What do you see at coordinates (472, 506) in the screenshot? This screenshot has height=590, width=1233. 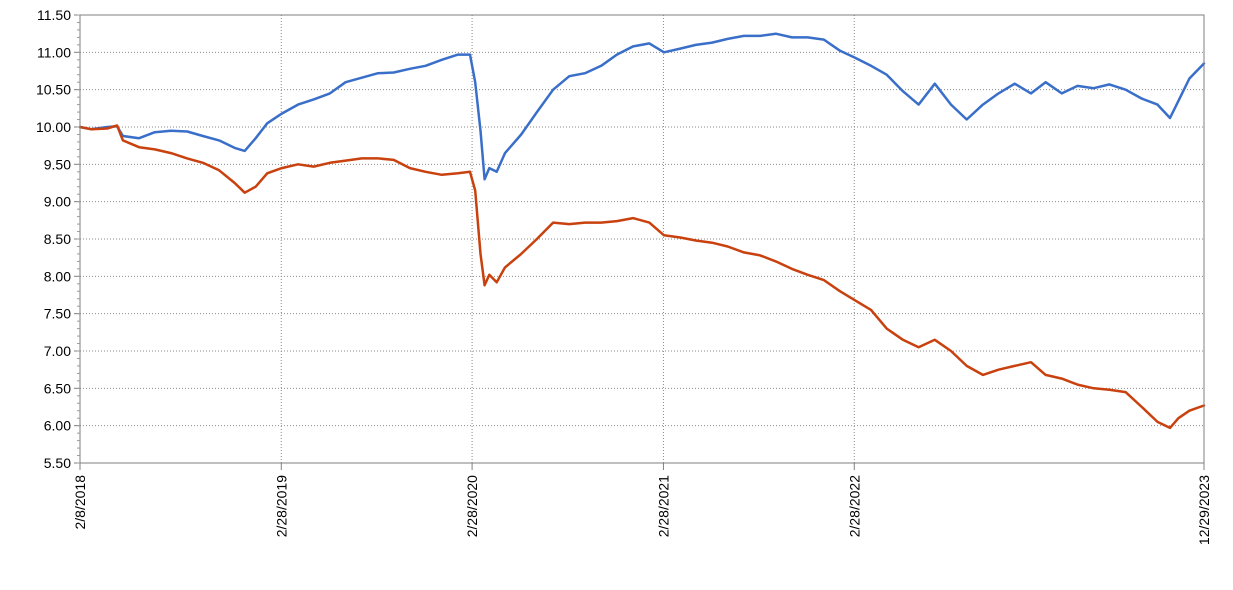 I see `x-tick-label: 2/28/2020` at bounding box center [472, 506].